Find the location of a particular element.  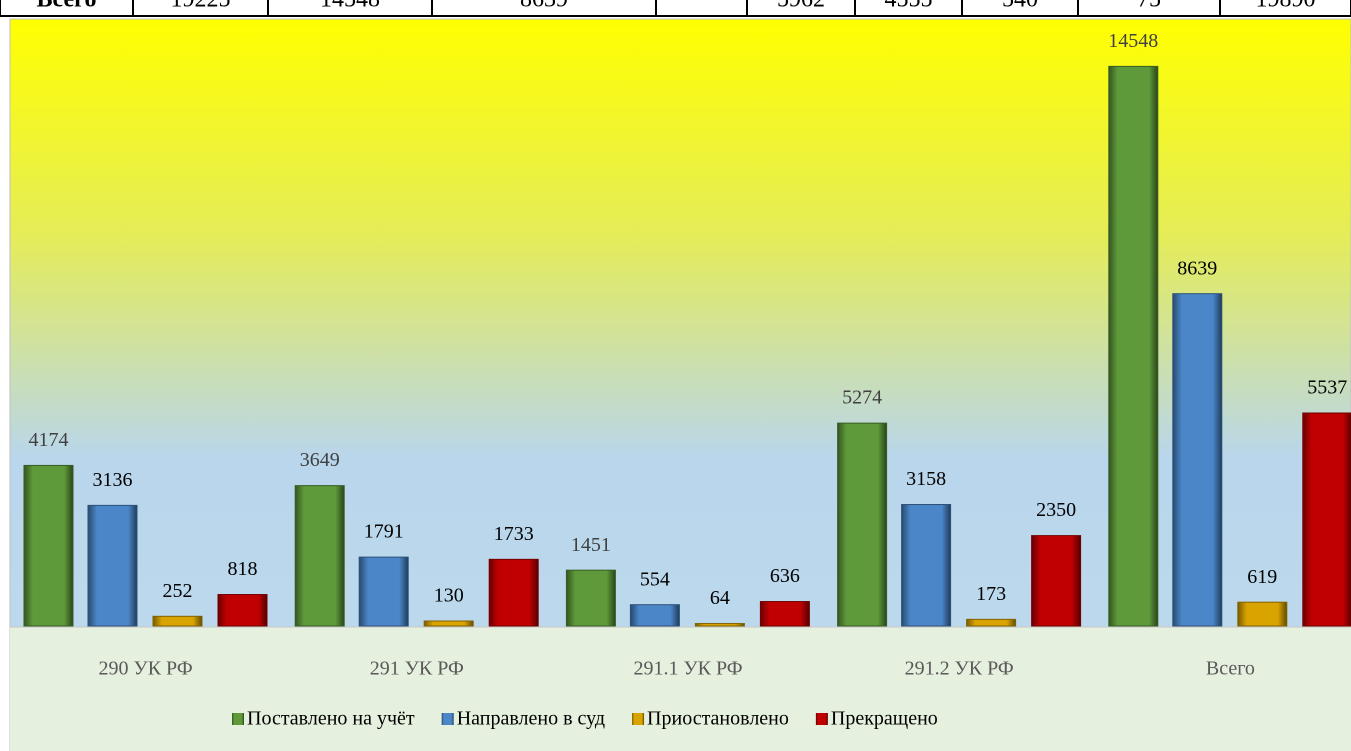

data-label: 173 is located at coordinates (991, 594).